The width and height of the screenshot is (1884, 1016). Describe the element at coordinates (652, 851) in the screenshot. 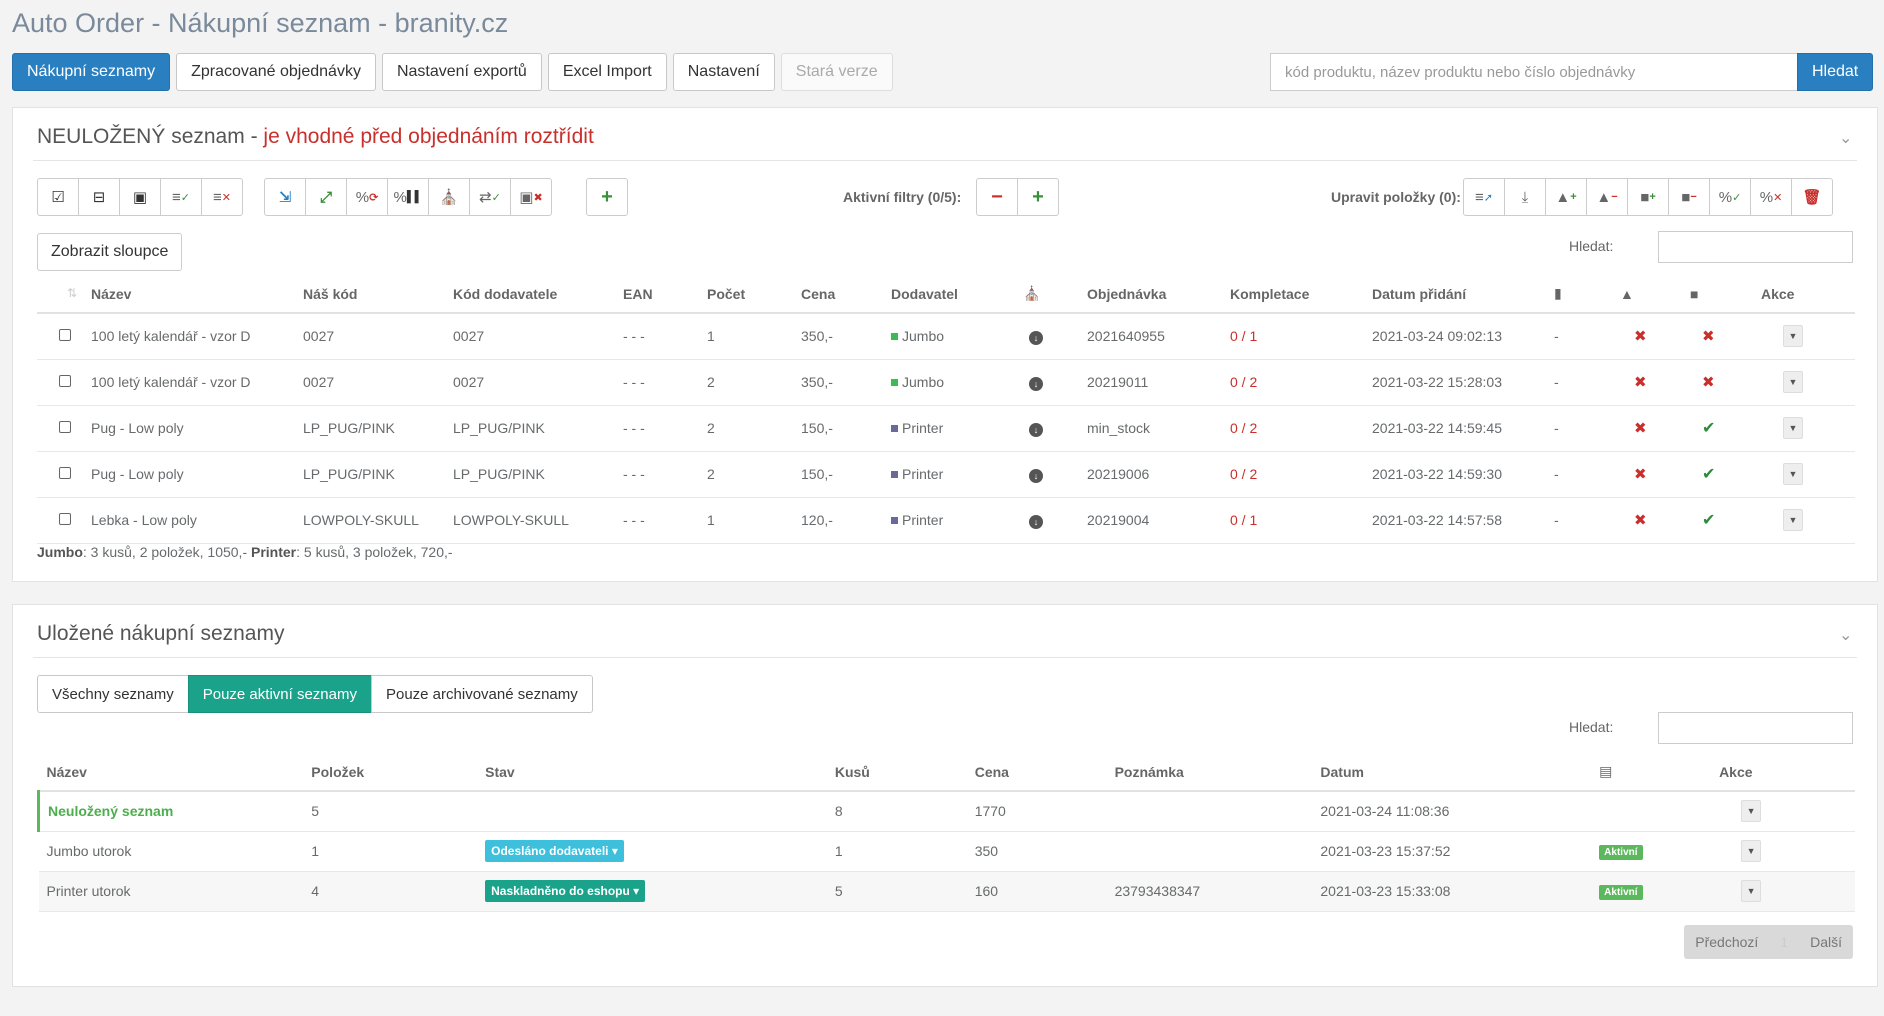

I see `list-status: Odesláno dodavateli ▾` at that location.